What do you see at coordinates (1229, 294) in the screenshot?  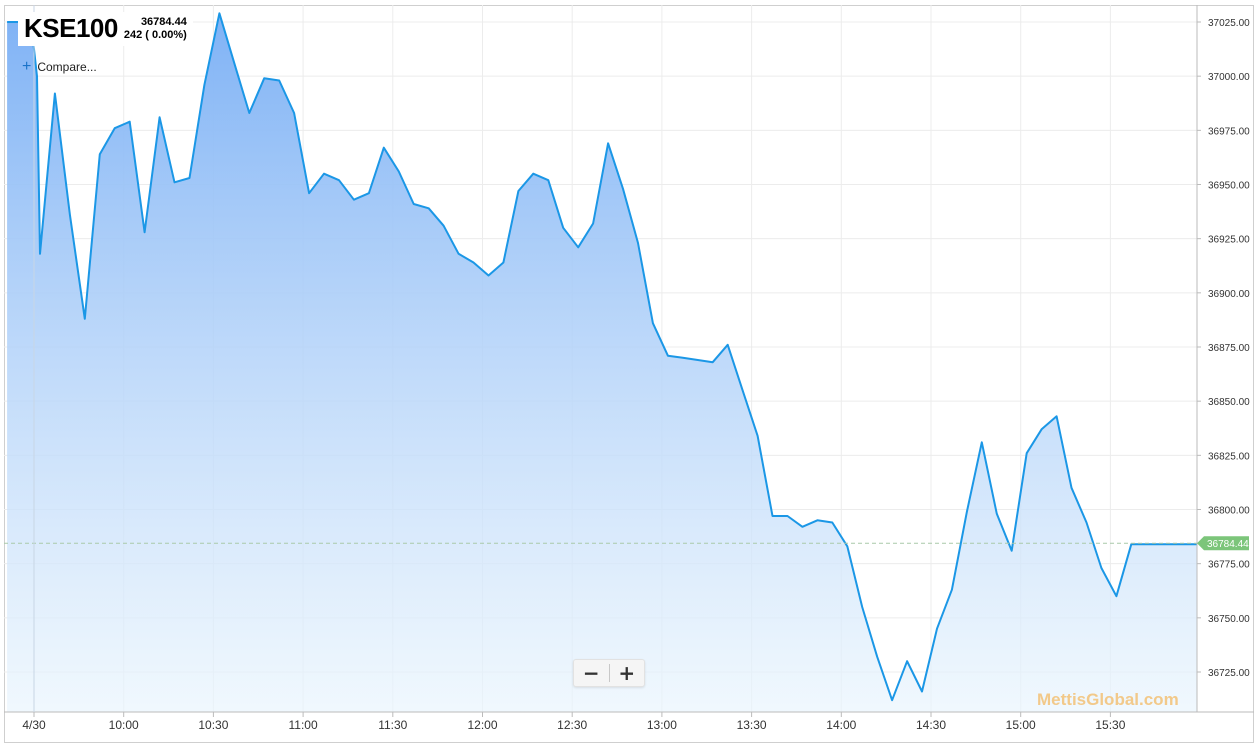 I see `y-tick-label: 36900.00` at bounding box center [1229, 294].